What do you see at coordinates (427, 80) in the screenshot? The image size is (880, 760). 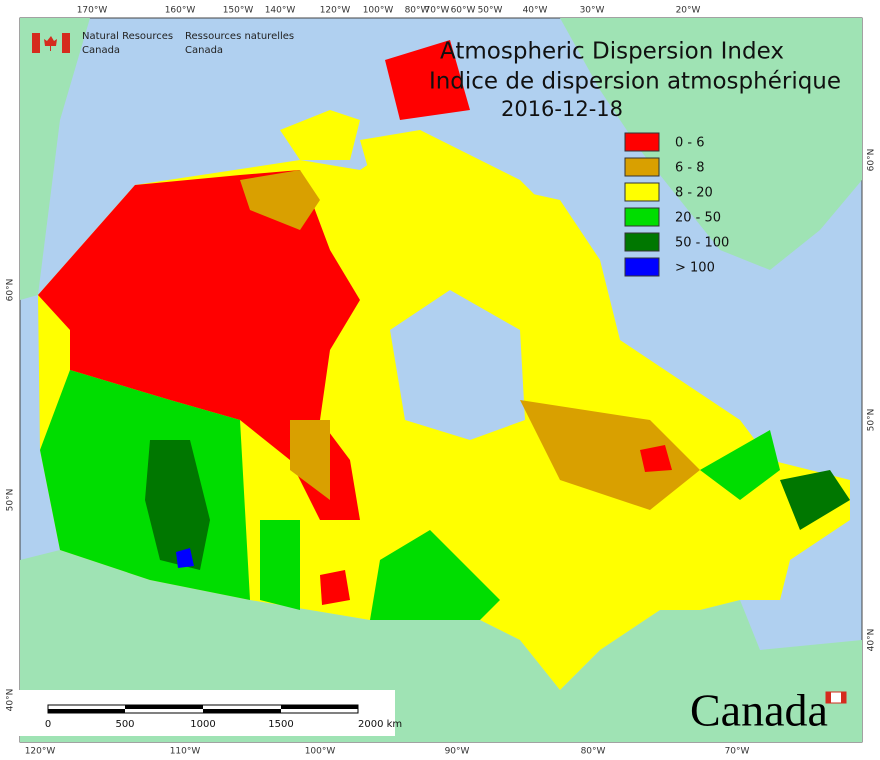 I see `ellesmere-region` at bounding box center [427, 80].